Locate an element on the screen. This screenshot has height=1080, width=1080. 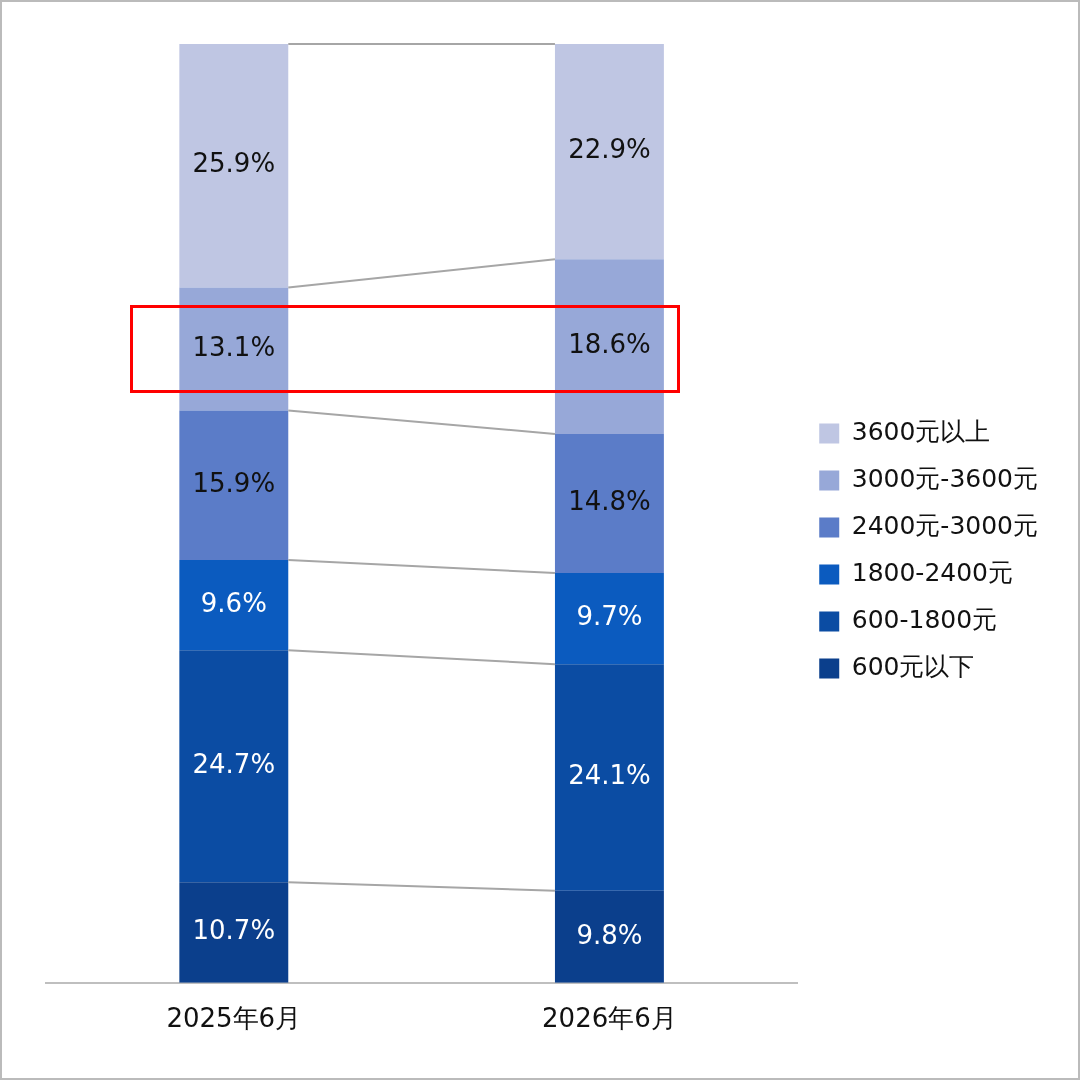
data-label: 24.1% is located at coordinates (609, 775).